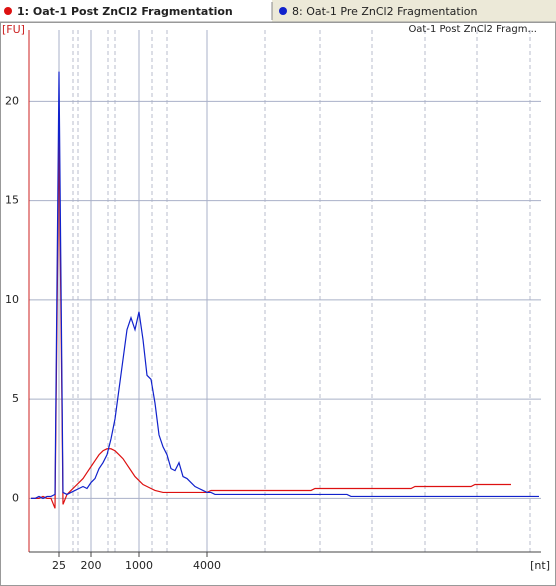  I want to click on y-axis-label: [FU], so click(13, 29).